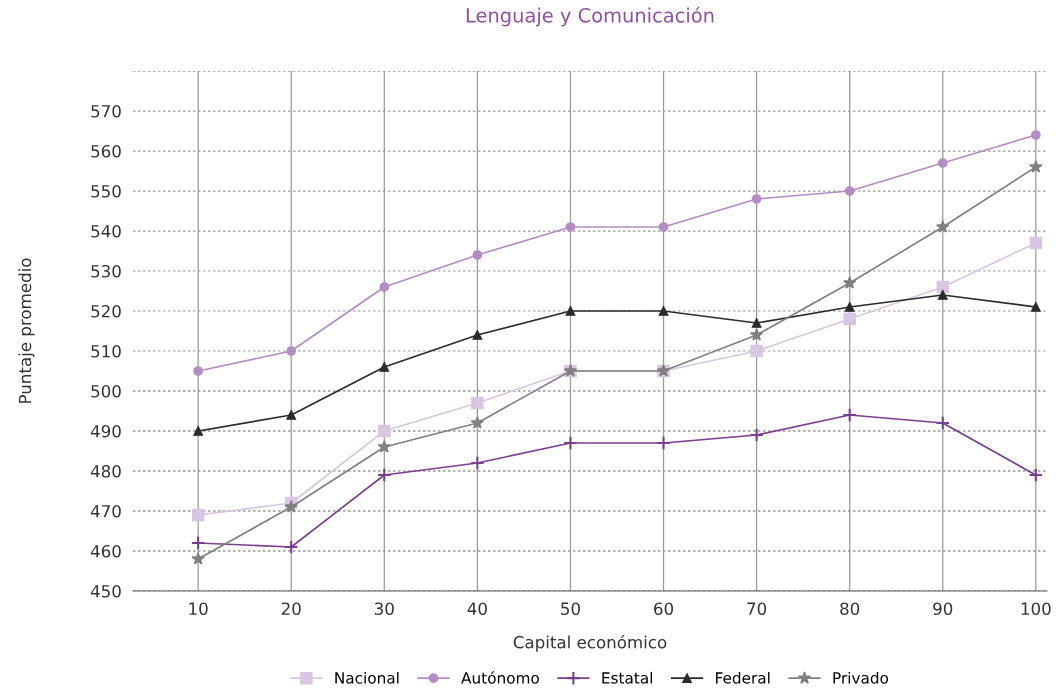 The height and width of the screenshot is (694, 1056). I want to click on chart-title: Lenguaje y Comunicación, so click(590, 16).